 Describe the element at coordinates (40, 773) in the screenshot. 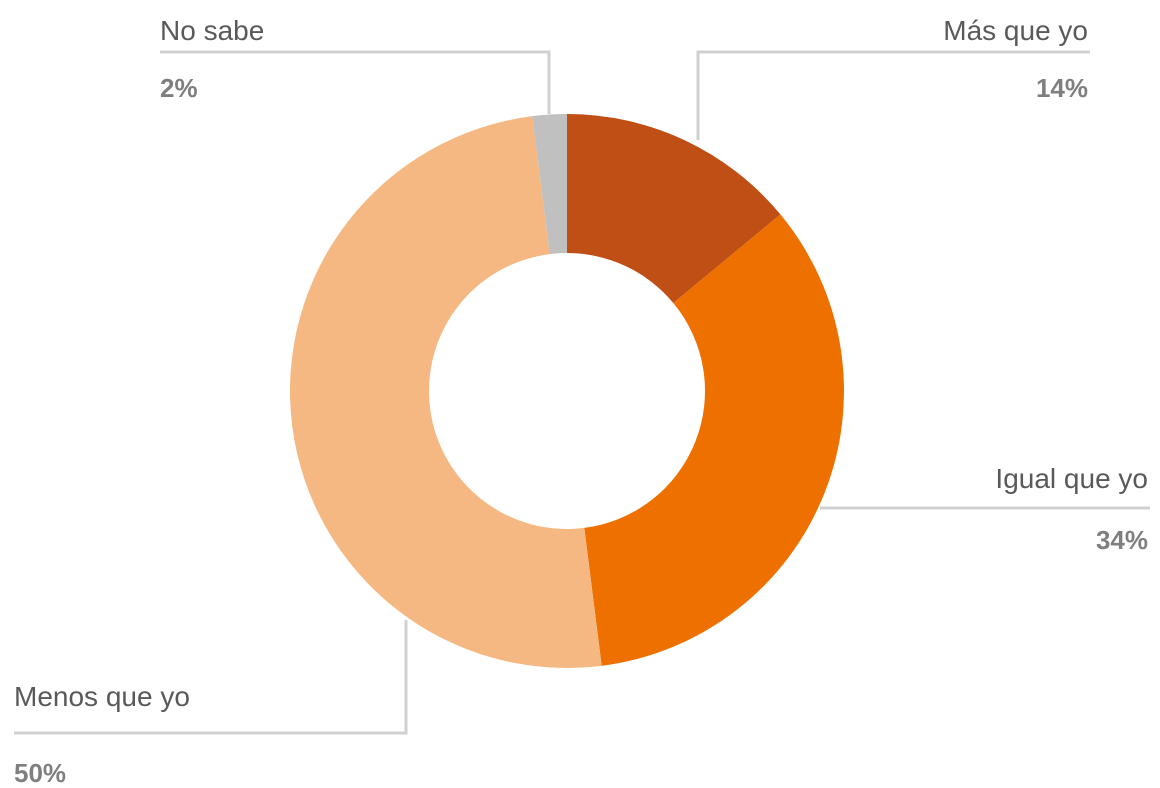

I see `value-label: 50%` at that location.